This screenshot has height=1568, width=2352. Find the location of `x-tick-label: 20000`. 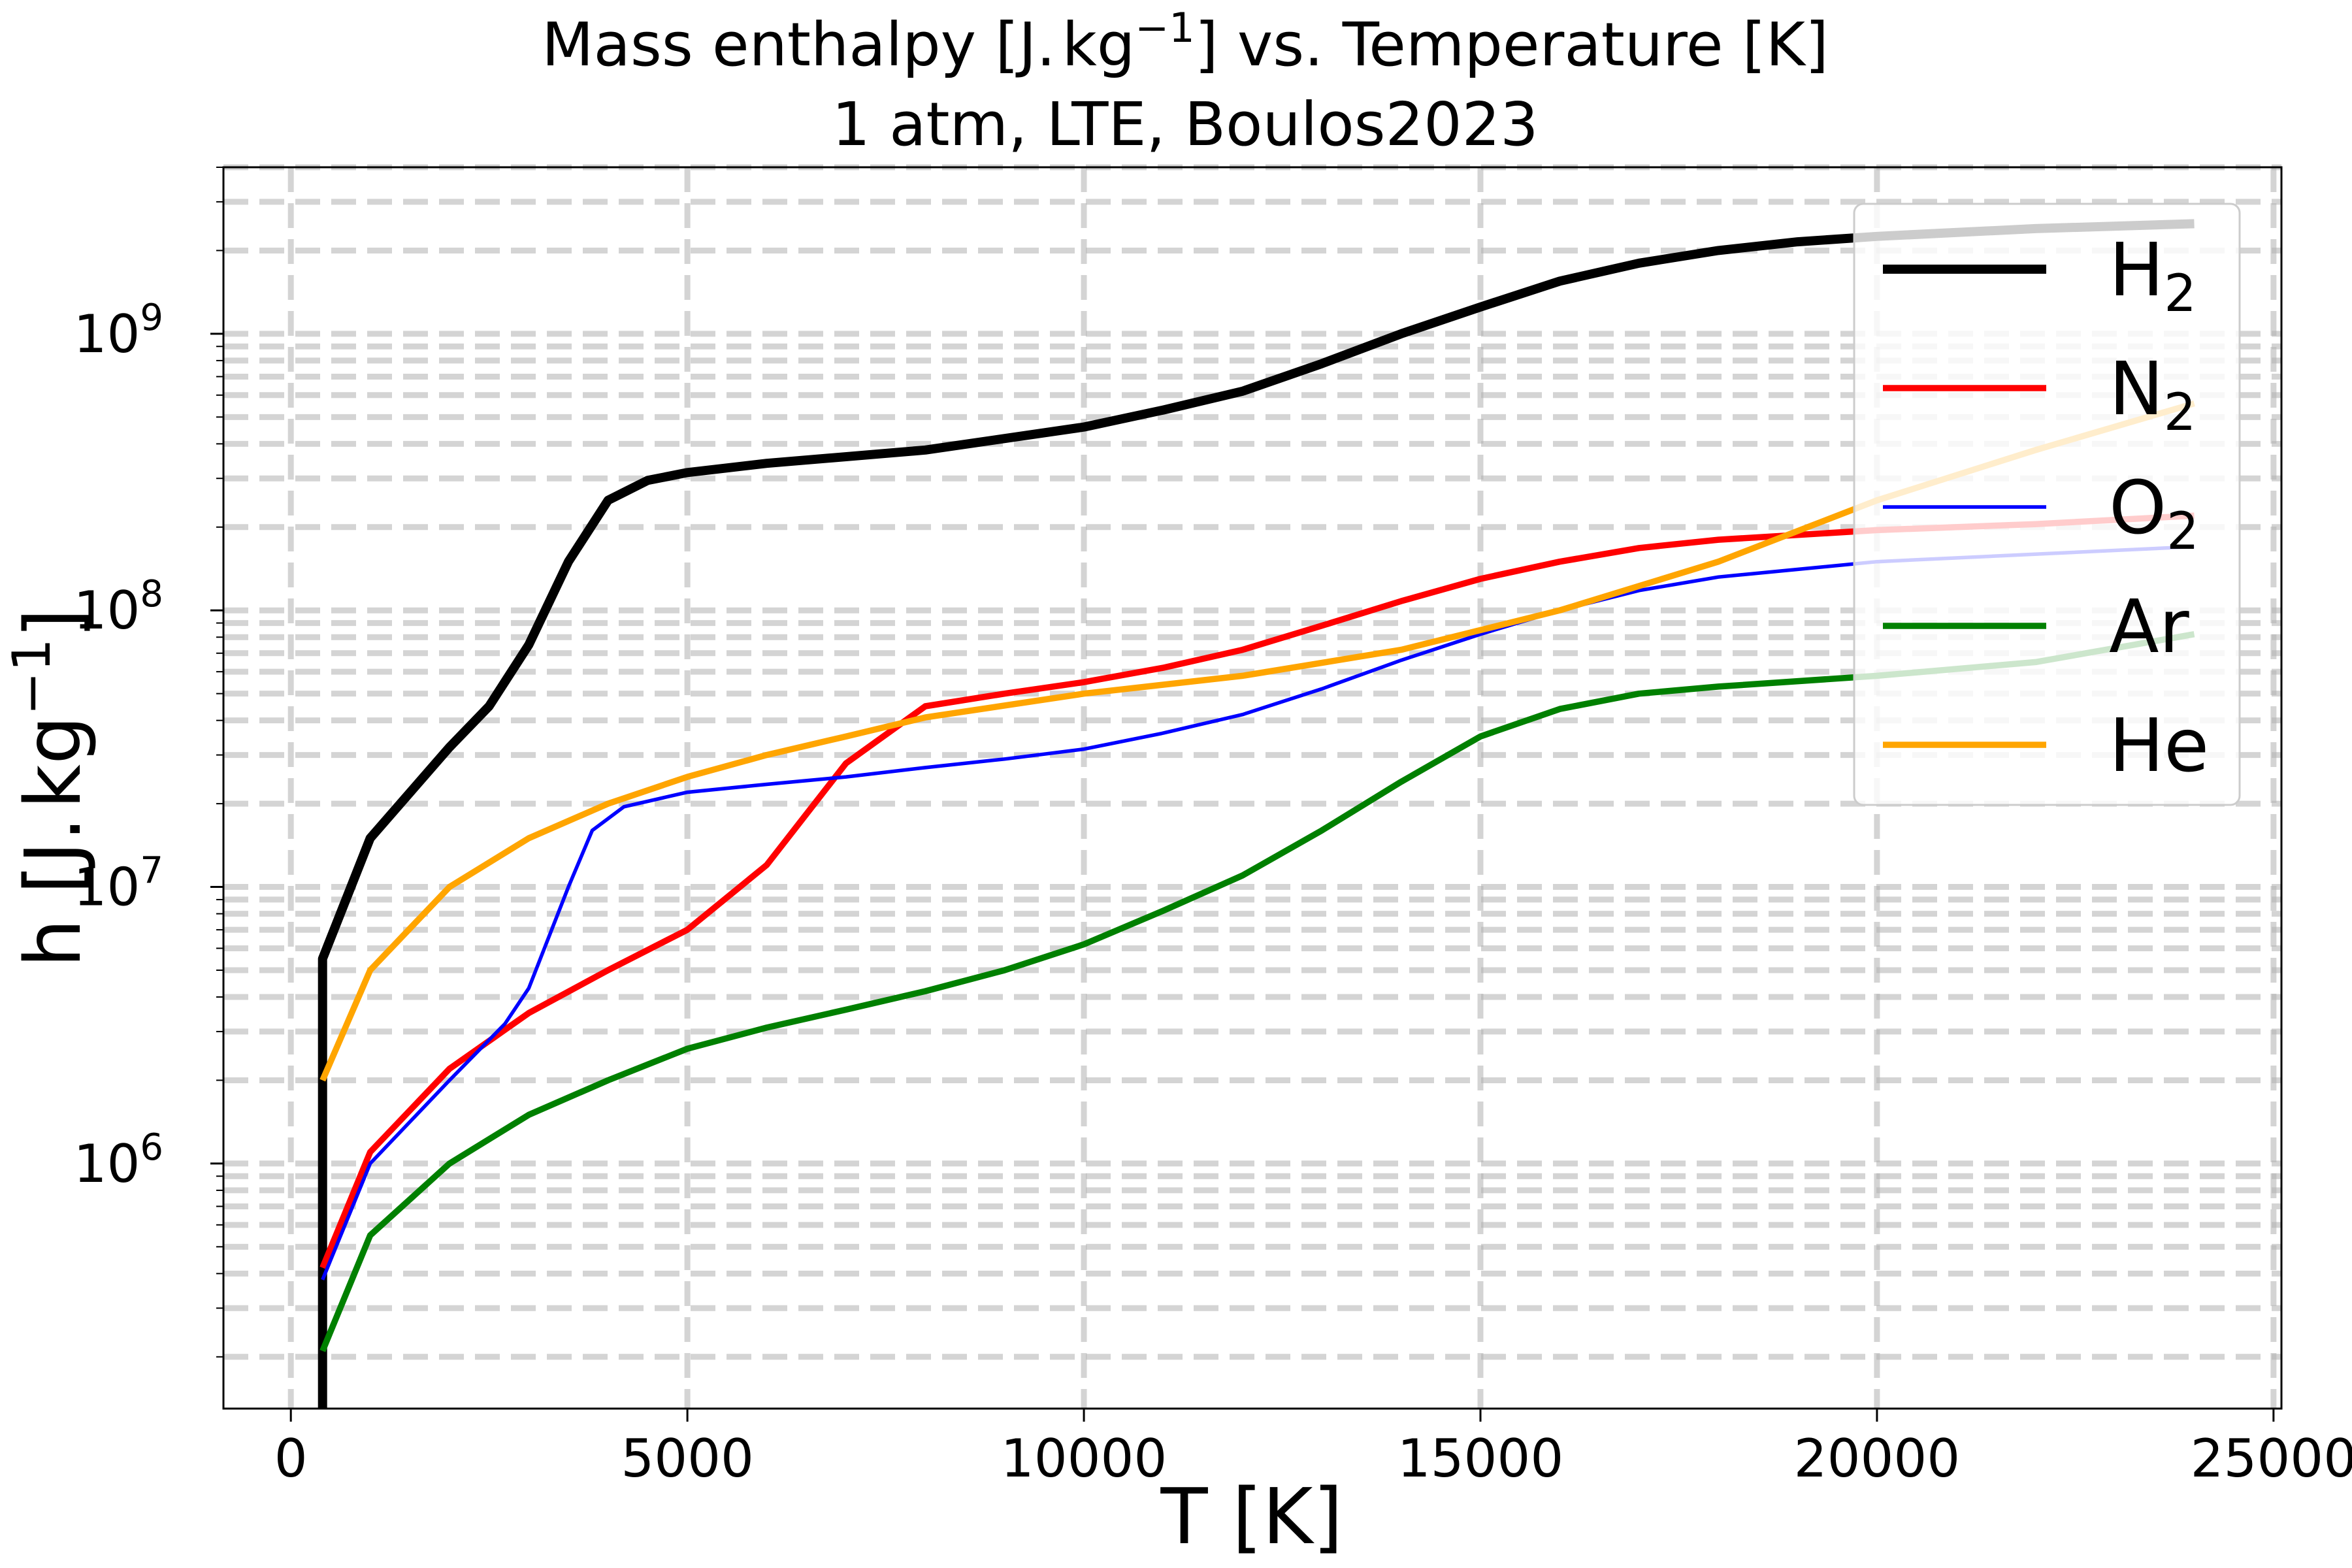

x-tick-label: 20000 is located at coordinates (1877, 1458).